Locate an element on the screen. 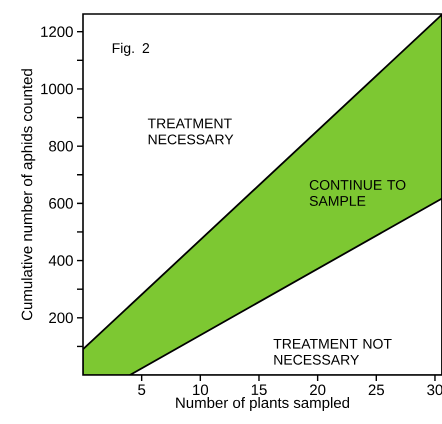 The width and height of the screenshot is (442, 424). annotation: TREATMENT NECESSARY is located at coordinates (191, 131).